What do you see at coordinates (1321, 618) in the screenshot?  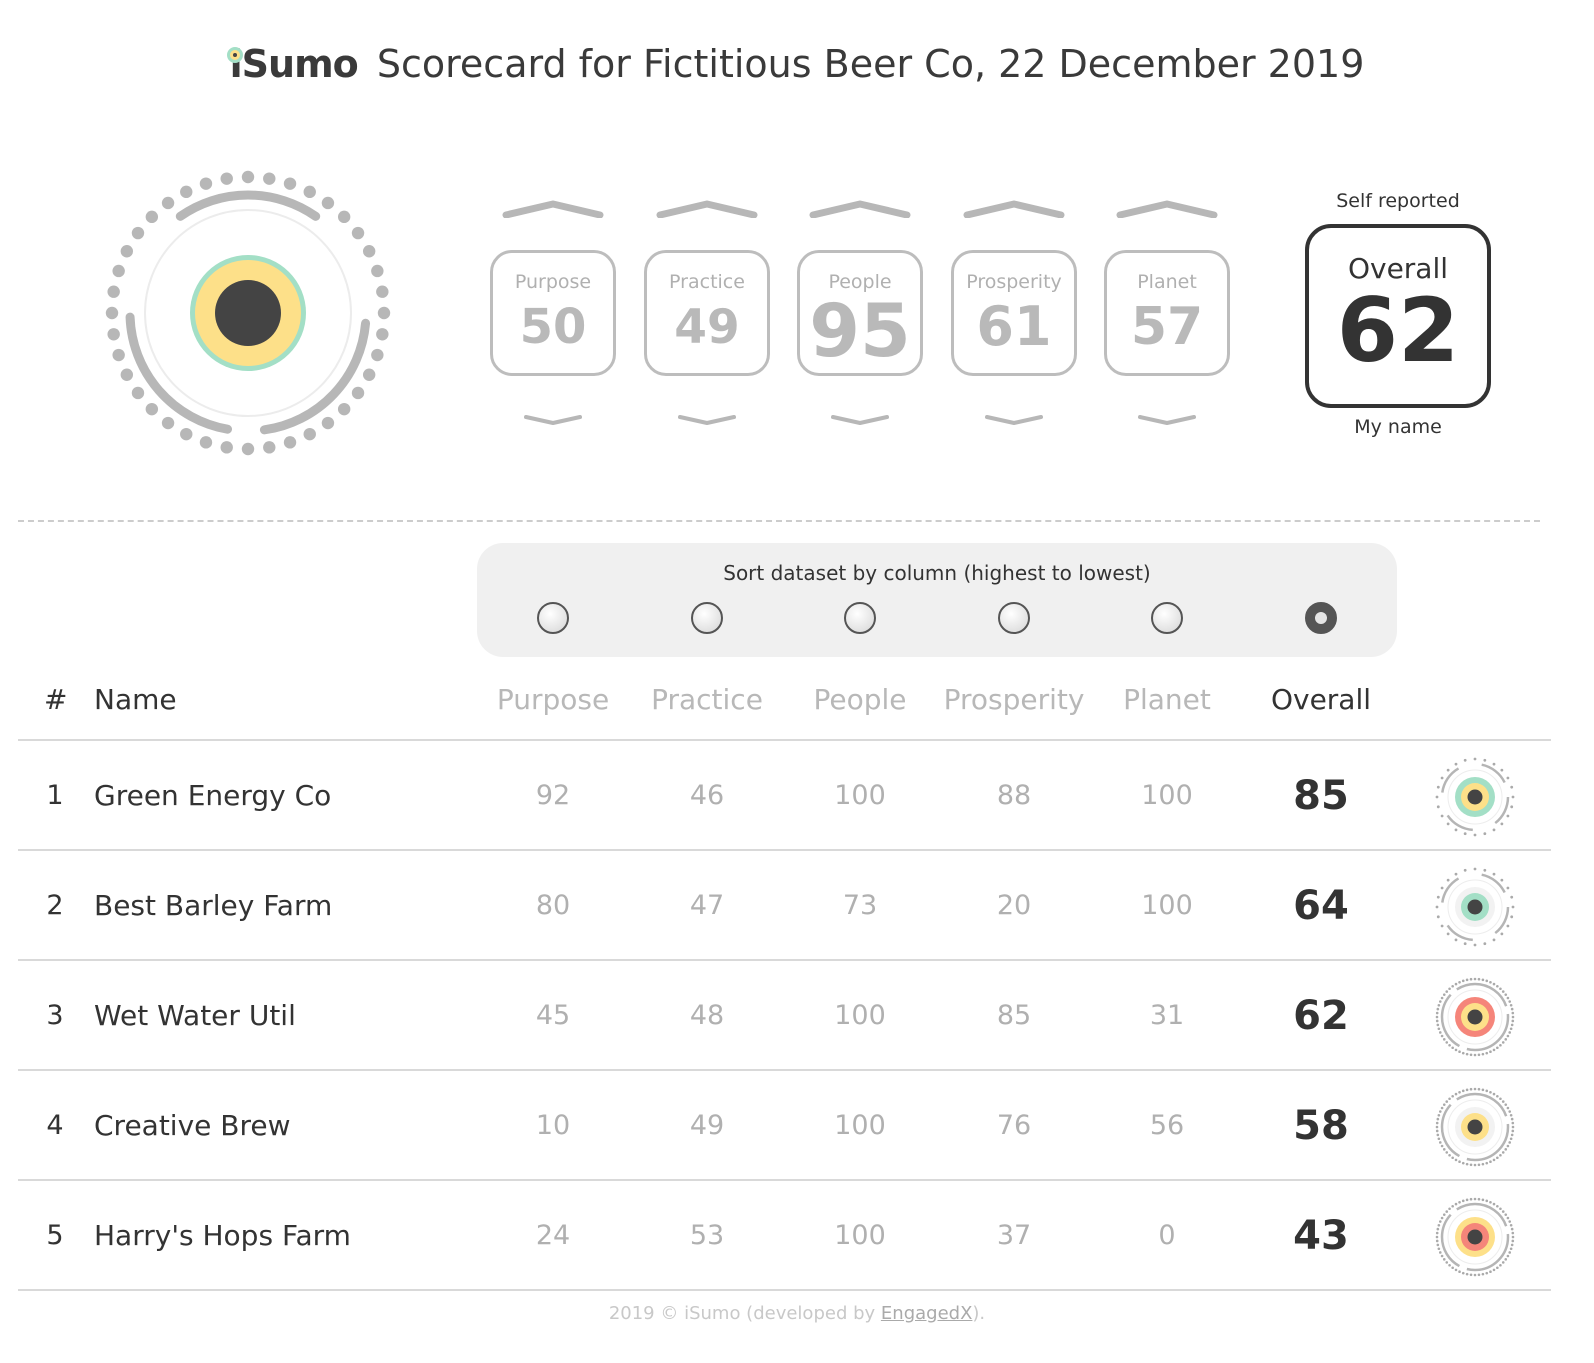 I see `sort-radio-overall` at bounding box center [1321, 618].